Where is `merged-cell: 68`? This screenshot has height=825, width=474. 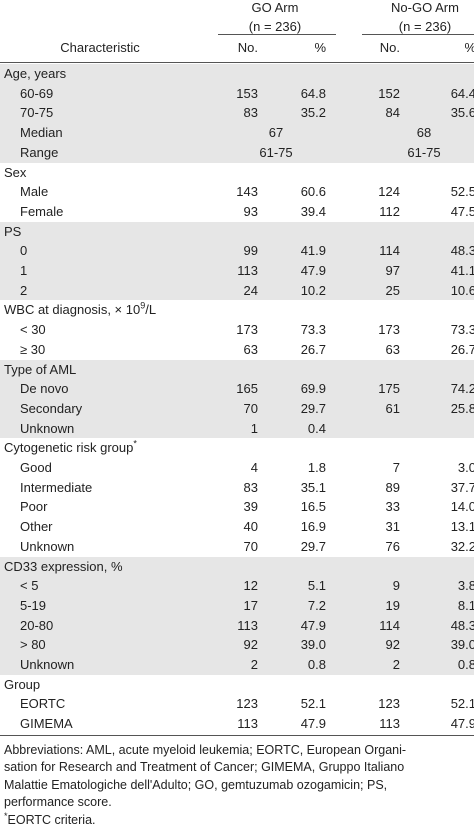
merged-cell: 68 is located at coordinates (424, 133).